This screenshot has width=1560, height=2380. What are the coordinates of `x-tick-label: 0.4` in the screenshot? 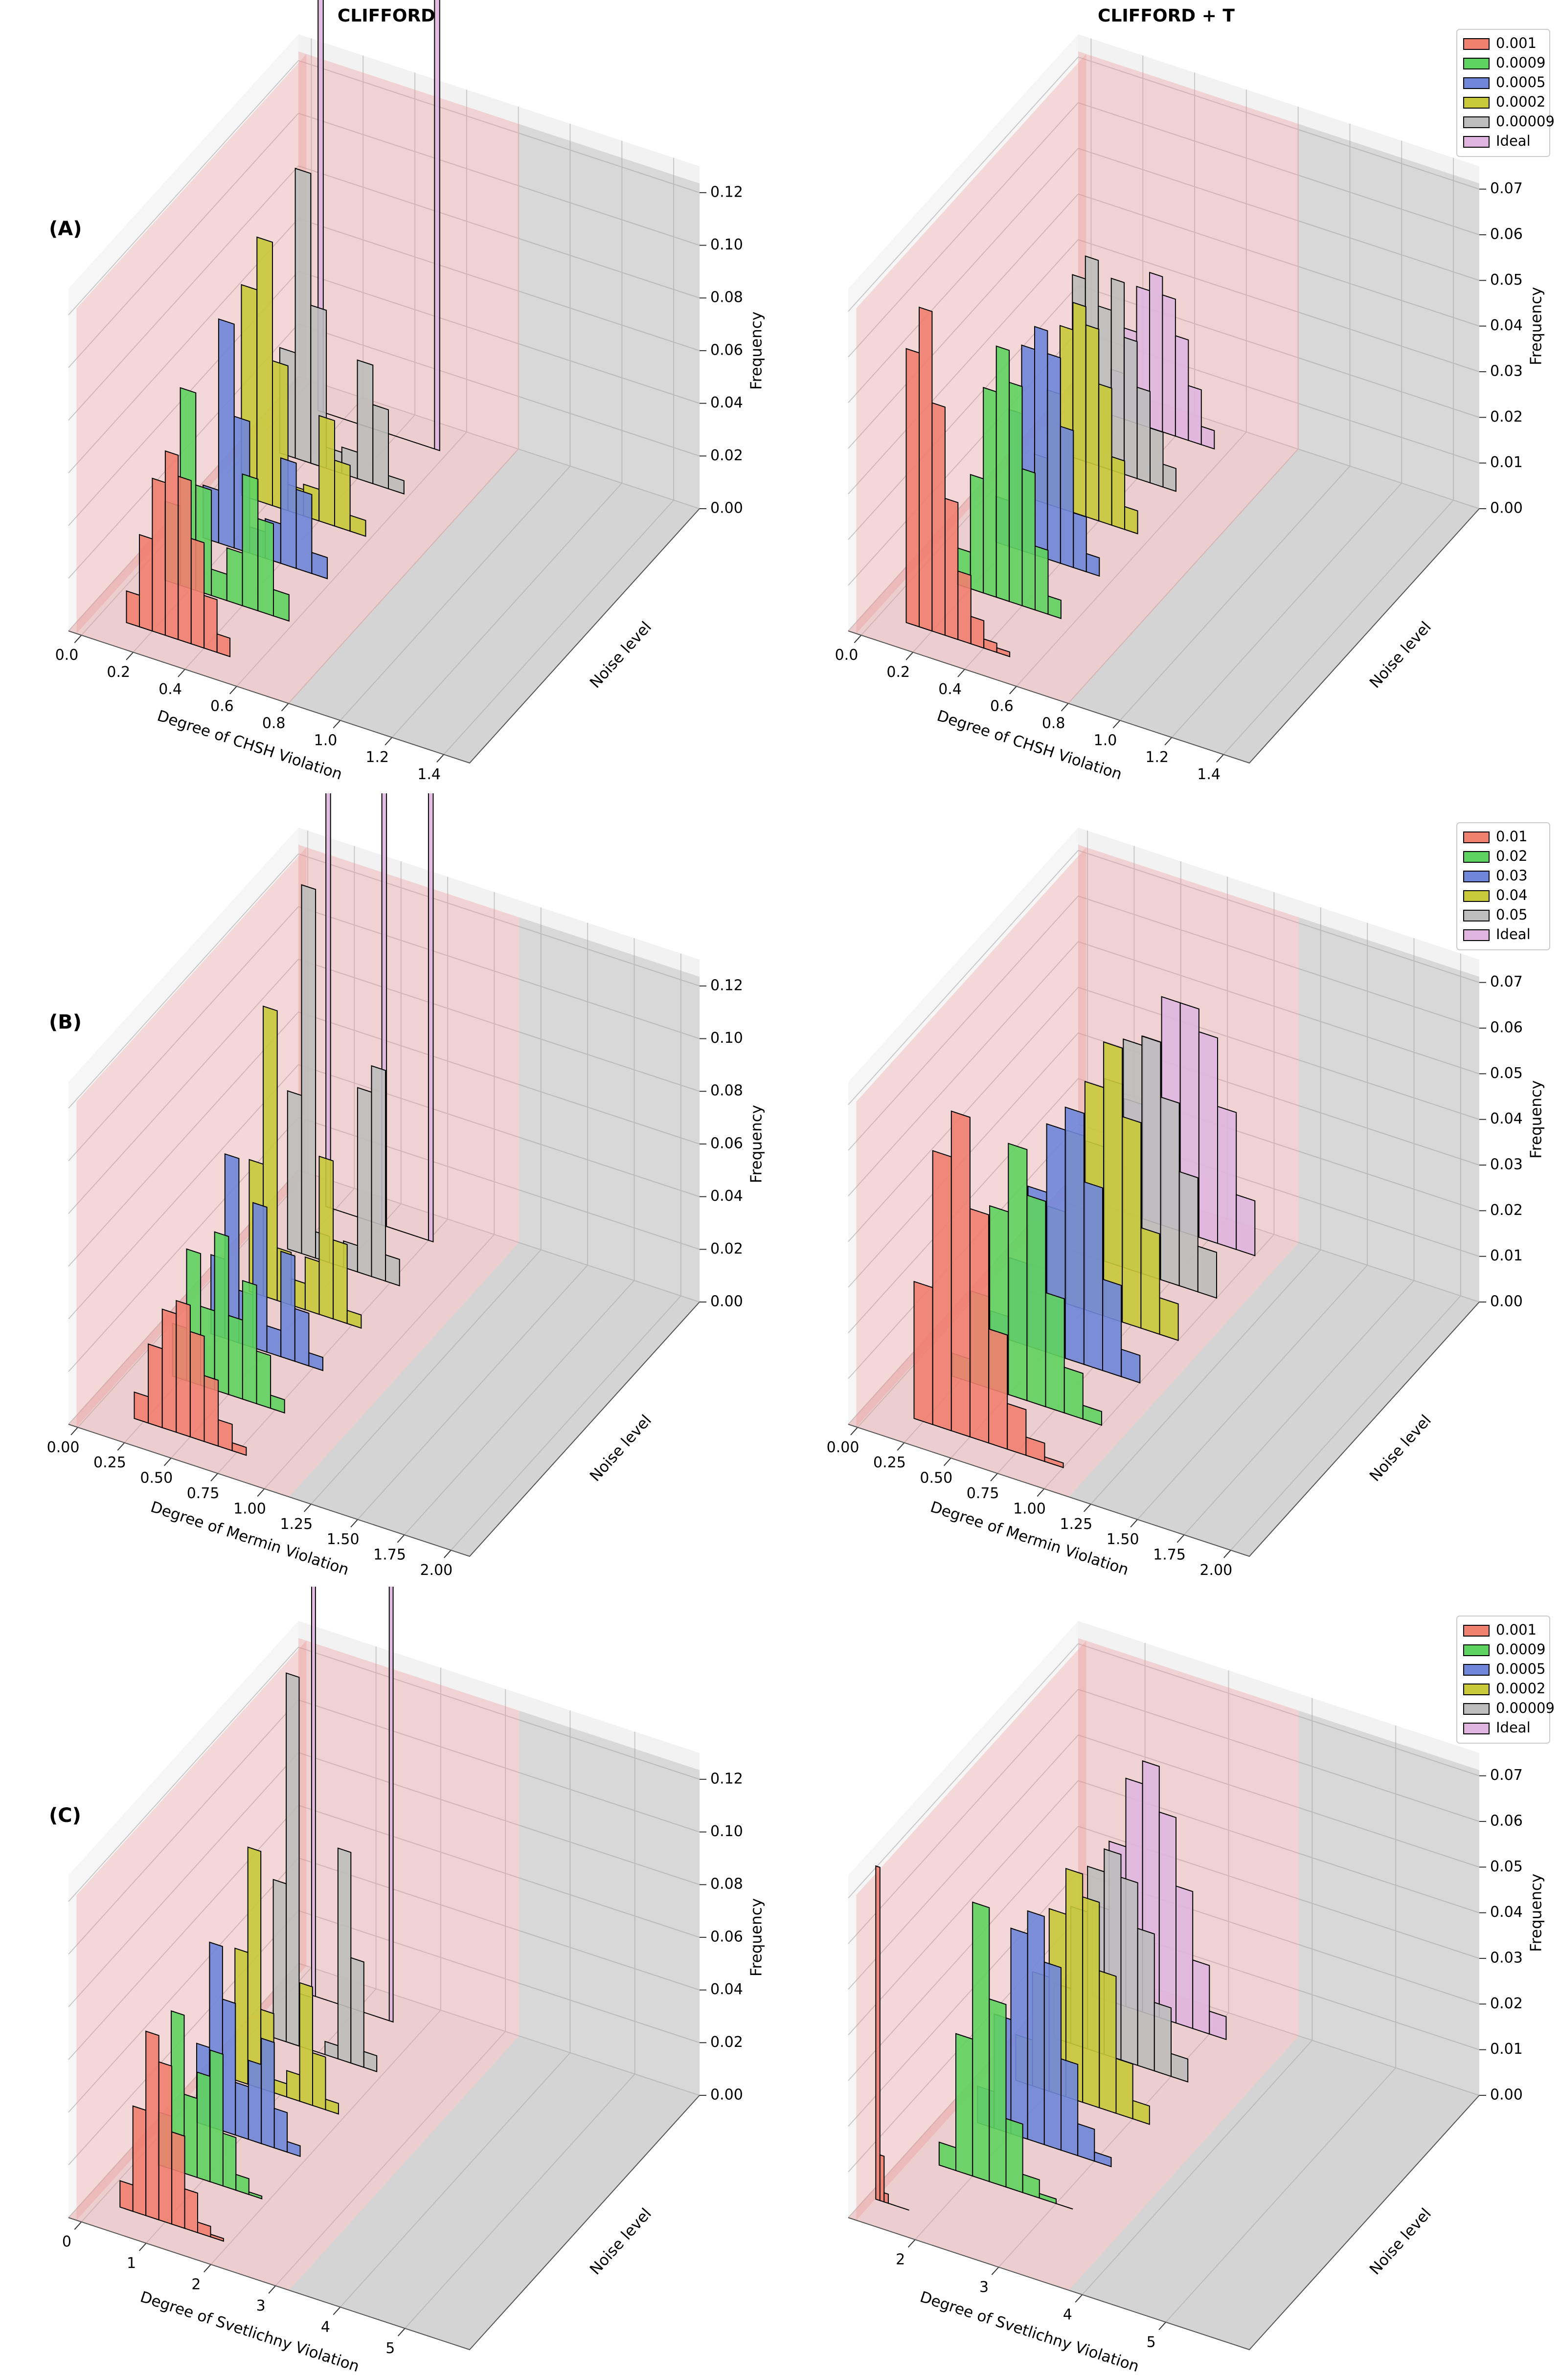 It's located at (170, 689).